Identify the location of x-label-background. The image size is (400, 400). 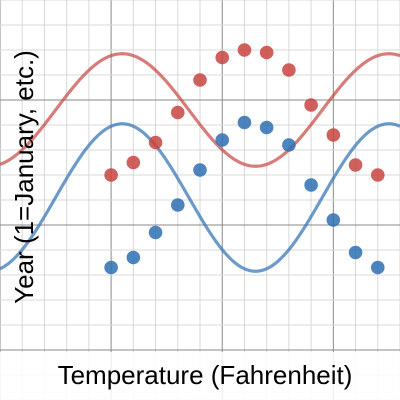
(200, 376).